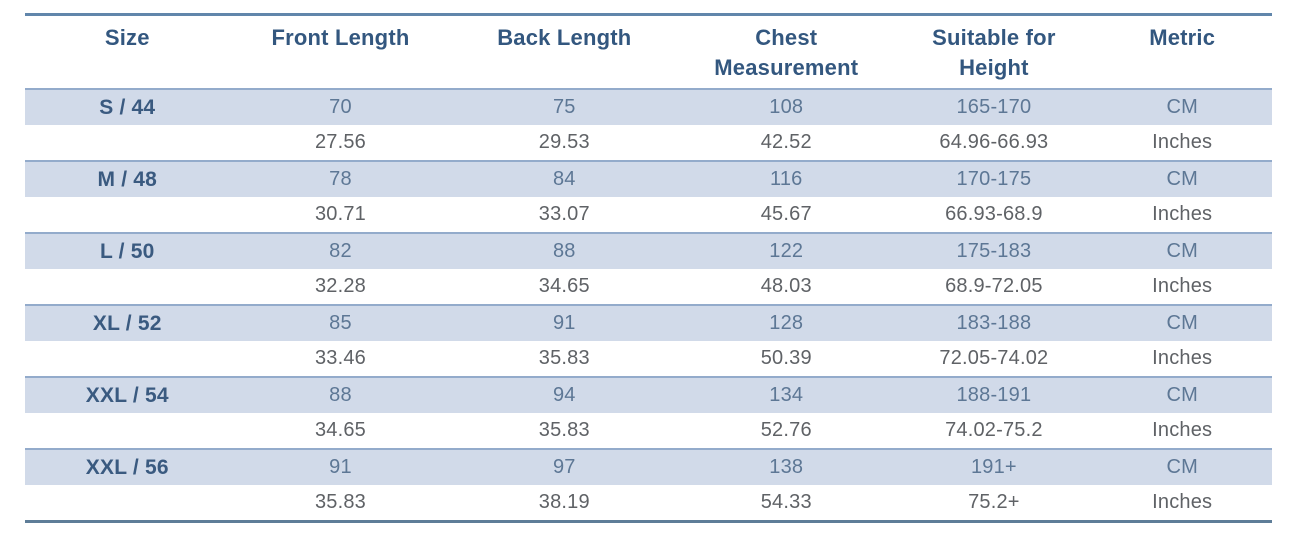  I want to click on table-row-m48-inches: 30.71 33.07 45.67 66.93-68.9 Inches, so click(648, 215).